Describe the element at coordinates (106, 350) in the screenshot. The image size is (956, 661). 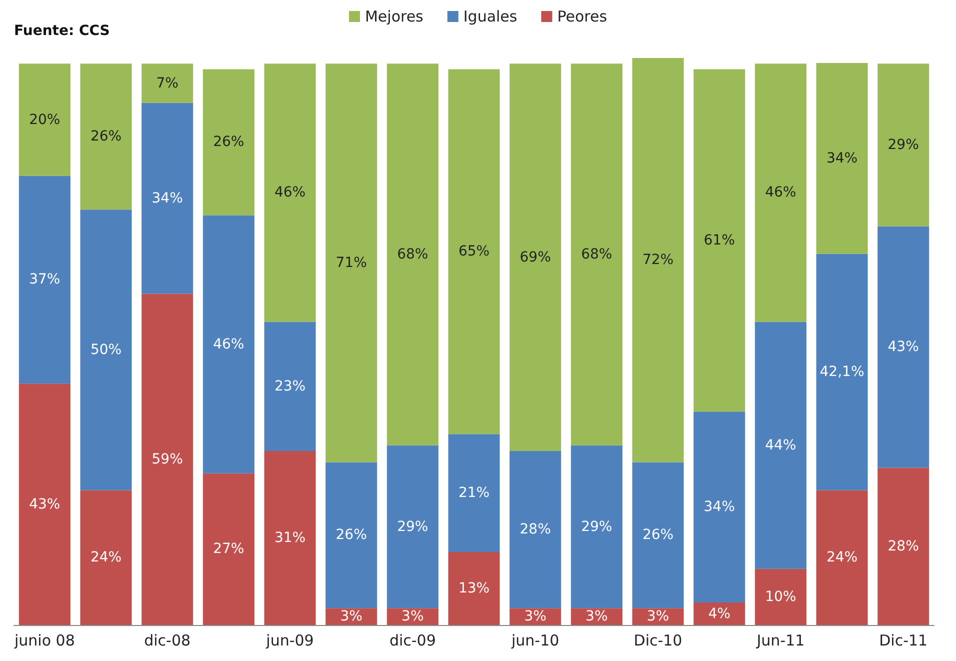
I see `data-label: 50%` at that location.